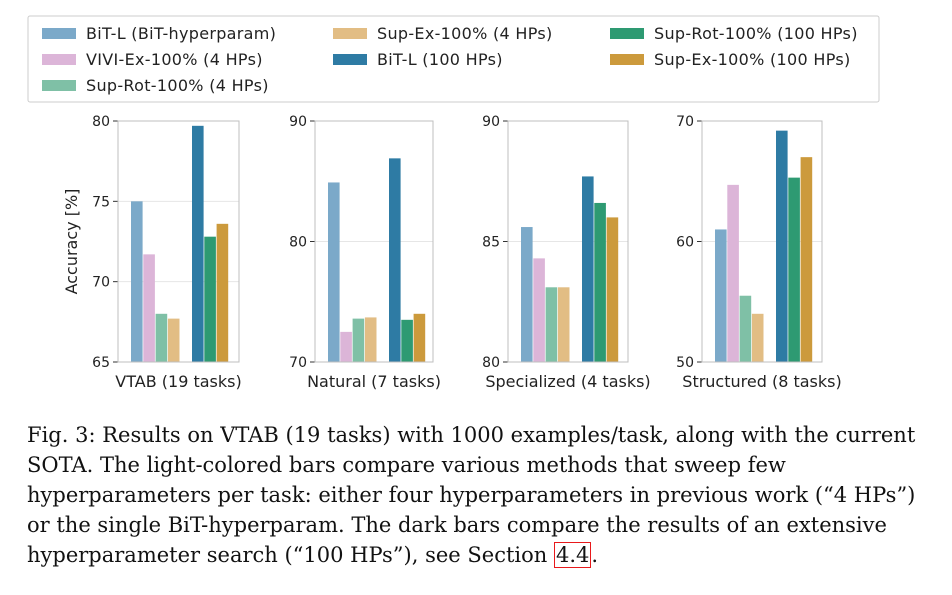 The width and height of the screenshot is (952, 595). I want to click on y-tick-label: 50, so click(685, 363).